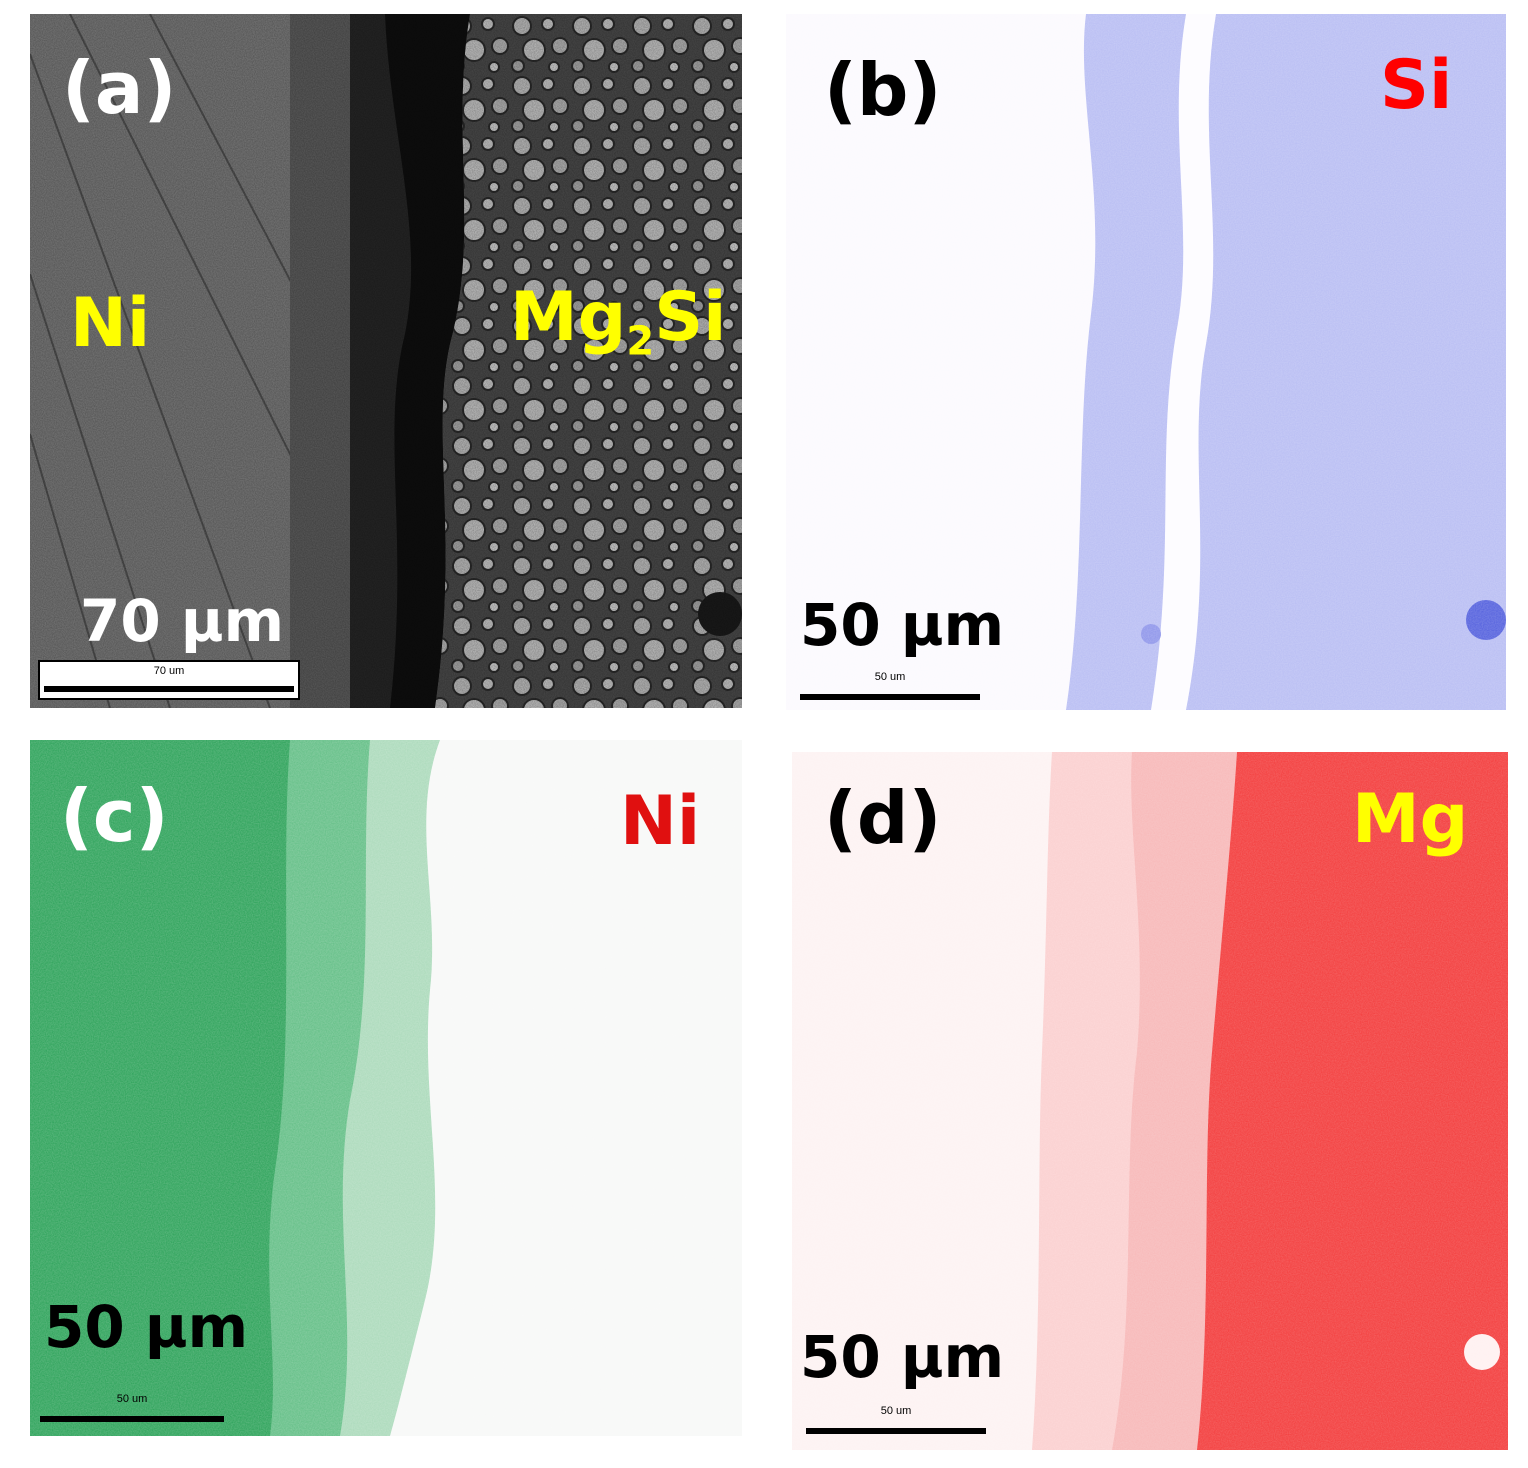  I want to click on mg2si-subscript: 2, so click(640, 341).